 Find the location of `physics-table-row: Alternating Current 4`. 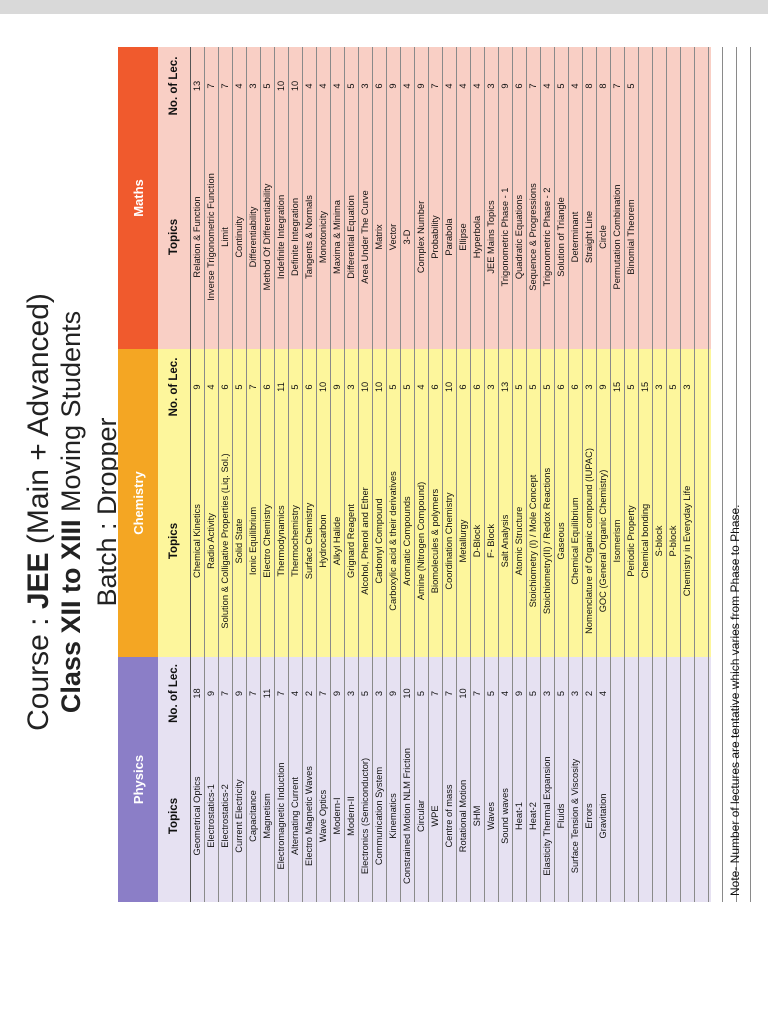

physics-table-row: Alternating Current 4 is located at coordinates (296, 779).